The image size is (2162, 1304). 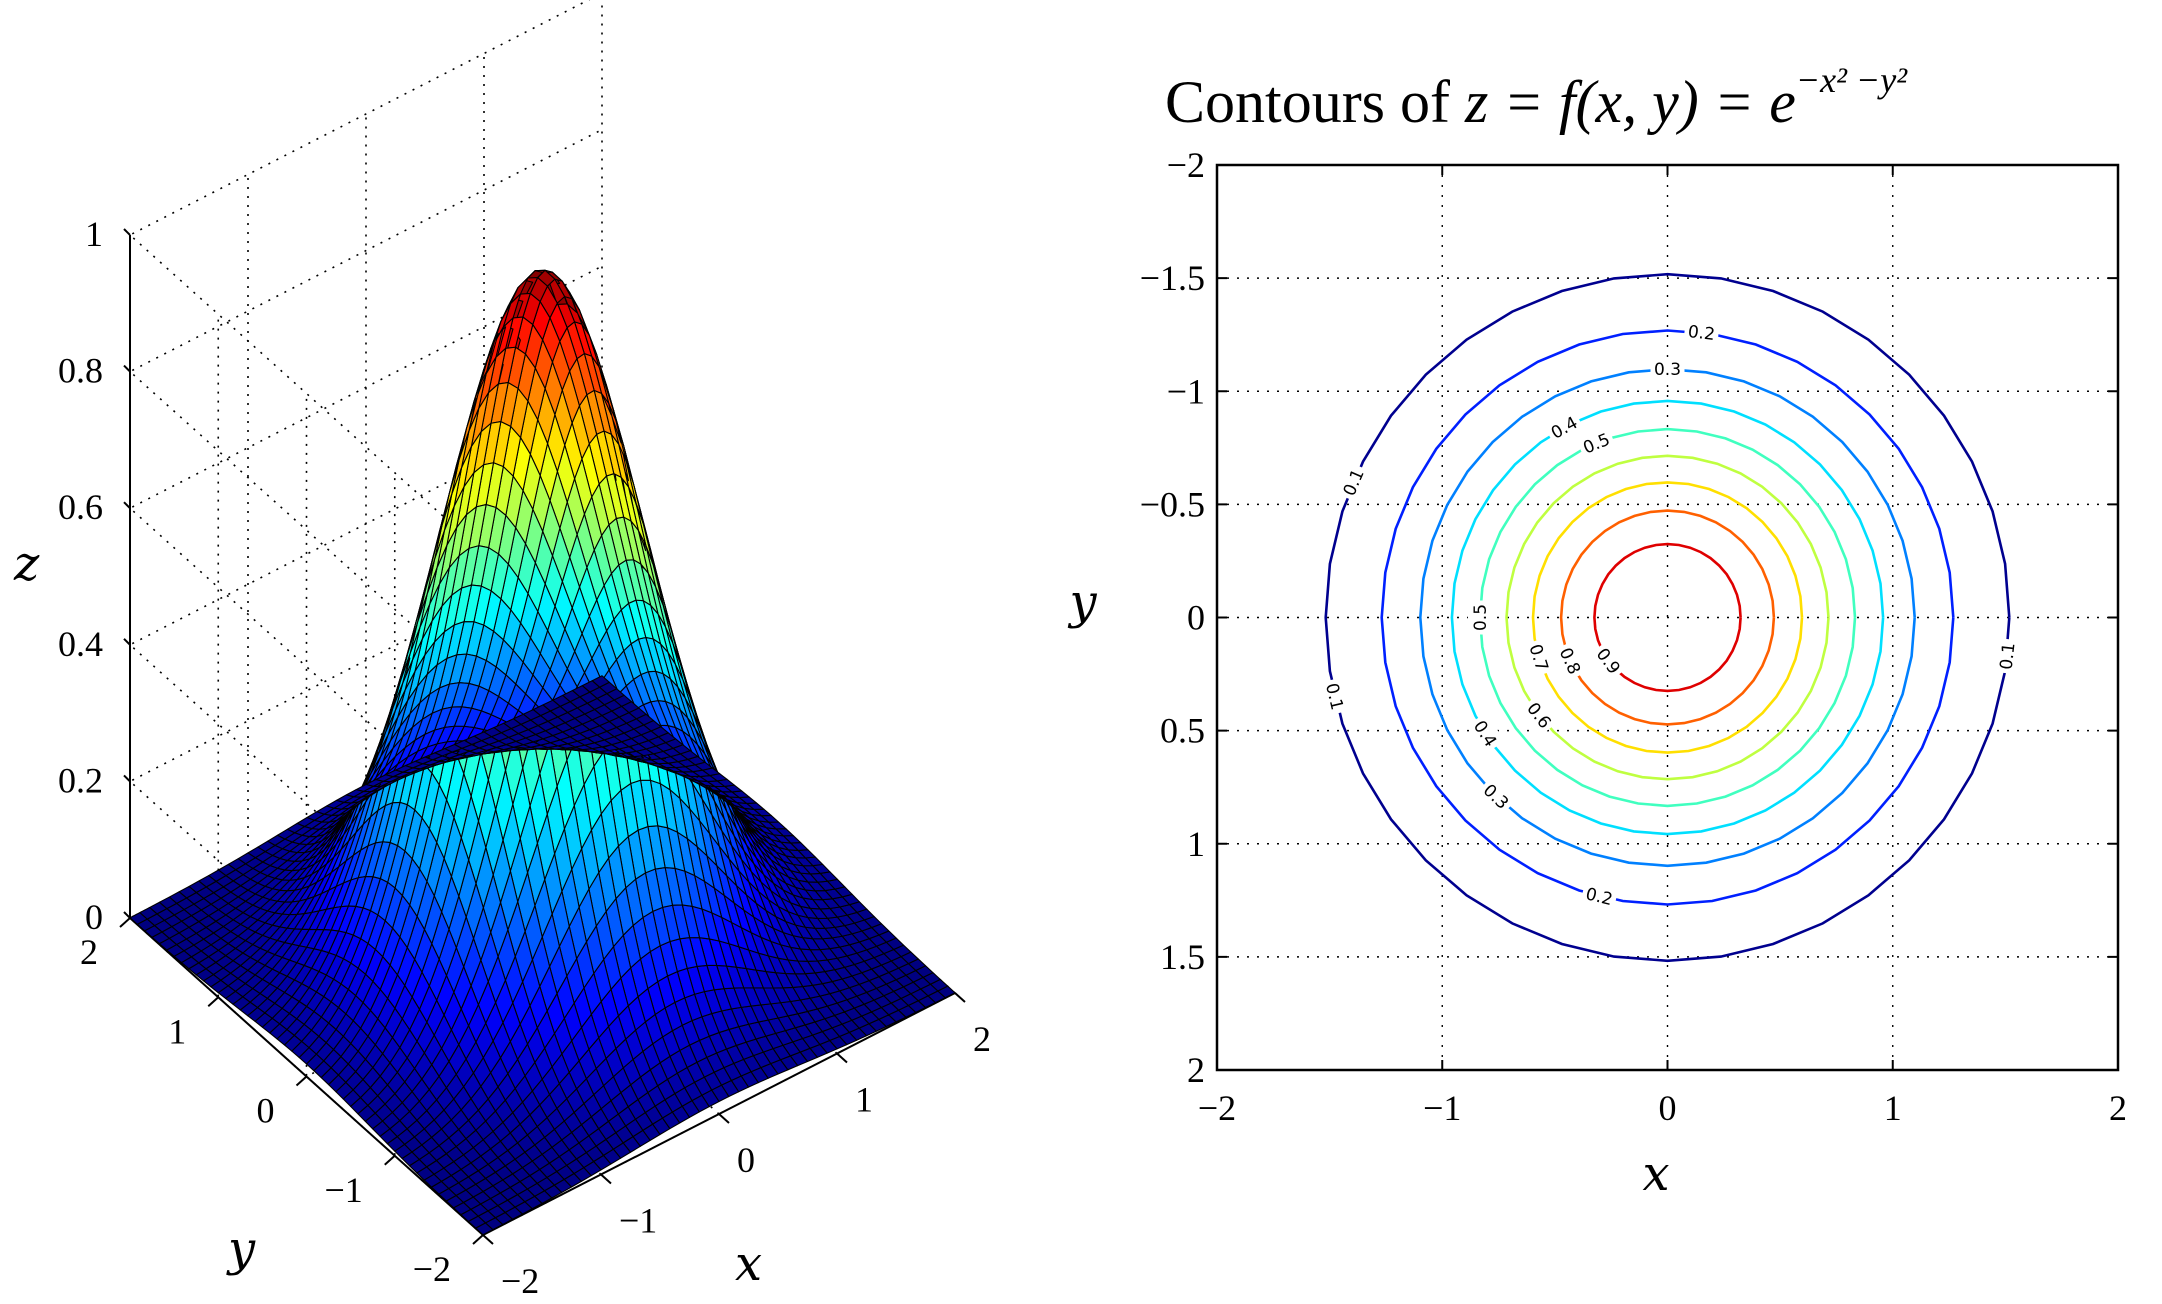 What do you see at coordinates (94, 234) in the screenshot?
I see `surface-z-tick-label: 1` at bounding box center [94, 234].